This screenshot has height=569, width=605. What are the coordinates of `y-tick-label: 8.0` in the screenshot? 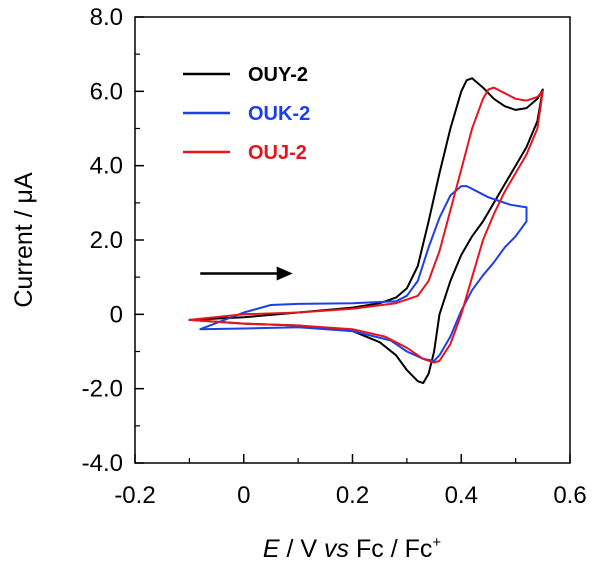 It's located at (106, 17).